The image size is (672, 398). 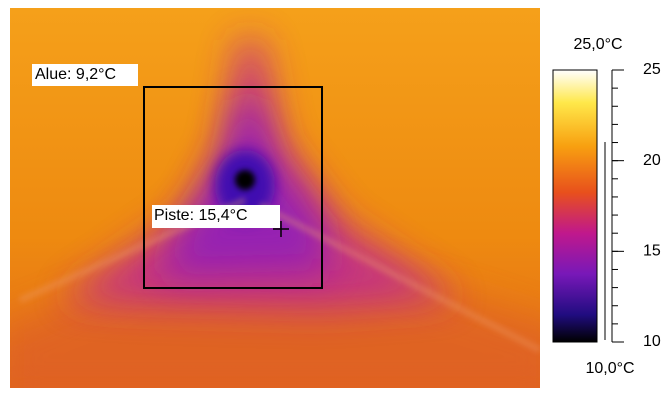 I want to click on scale-min-label: 10,0°C, so click(x=609, y=368).